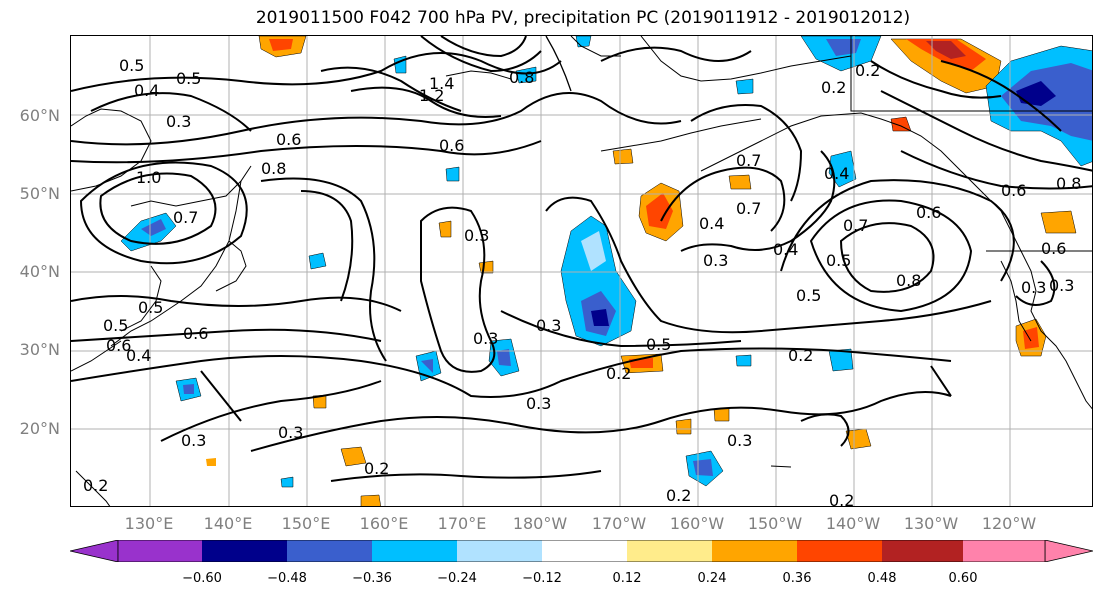 The width and height of the screenshot is (1105, 601). I want to click on lon-label-140w: 140°W, so click(853, 523).